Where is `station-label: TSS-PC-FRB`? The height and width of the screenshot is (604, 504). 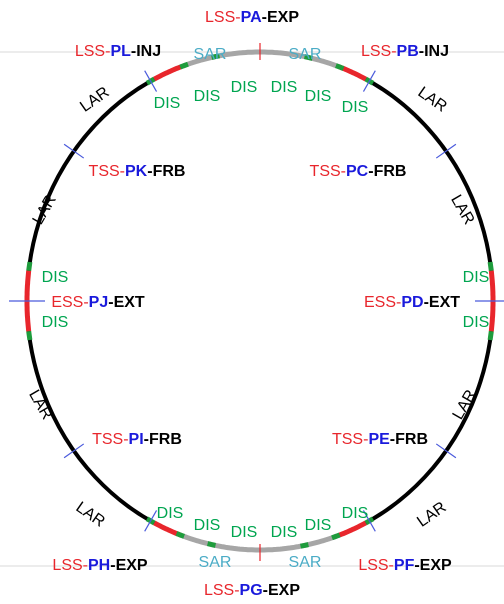
station-label: TSS-PC-FRB is located at coordinates (358, 171).